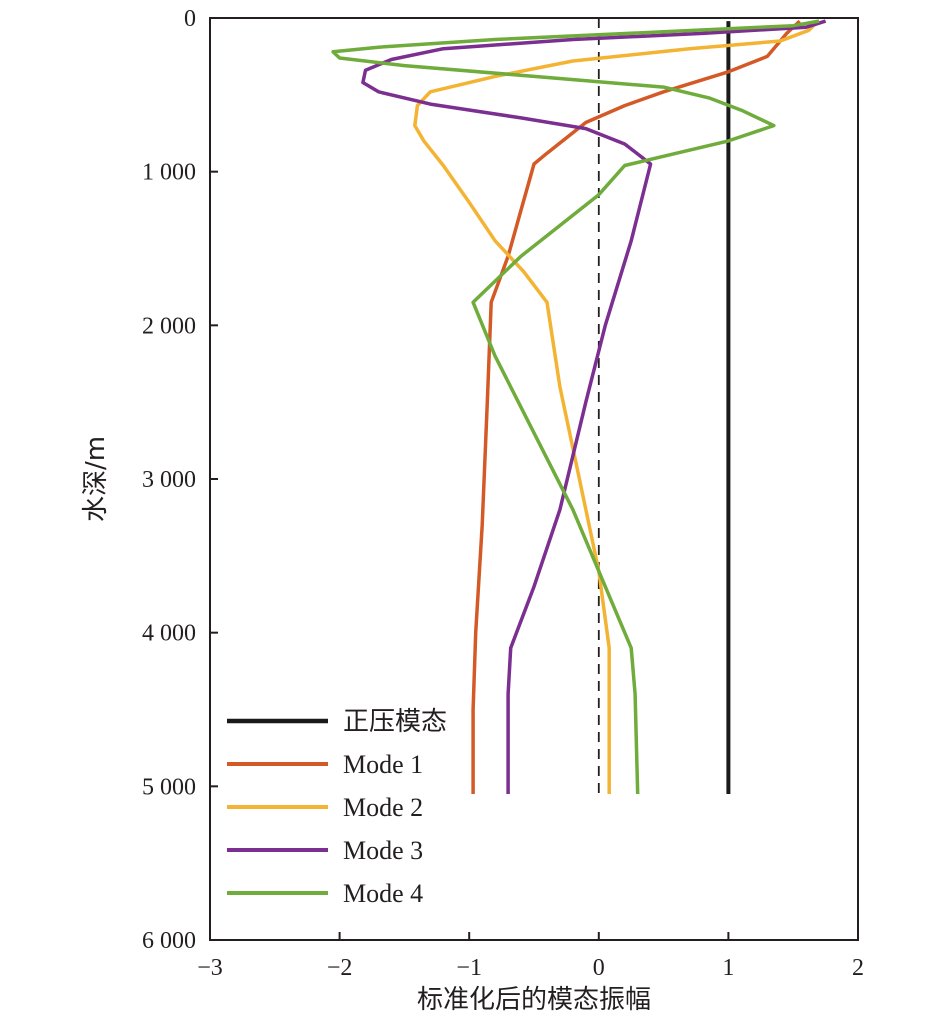  What do you see at coordinates (210, 968) in the screenshot?
I see `x-tick-label: −3` at bounding box center [210, 968].